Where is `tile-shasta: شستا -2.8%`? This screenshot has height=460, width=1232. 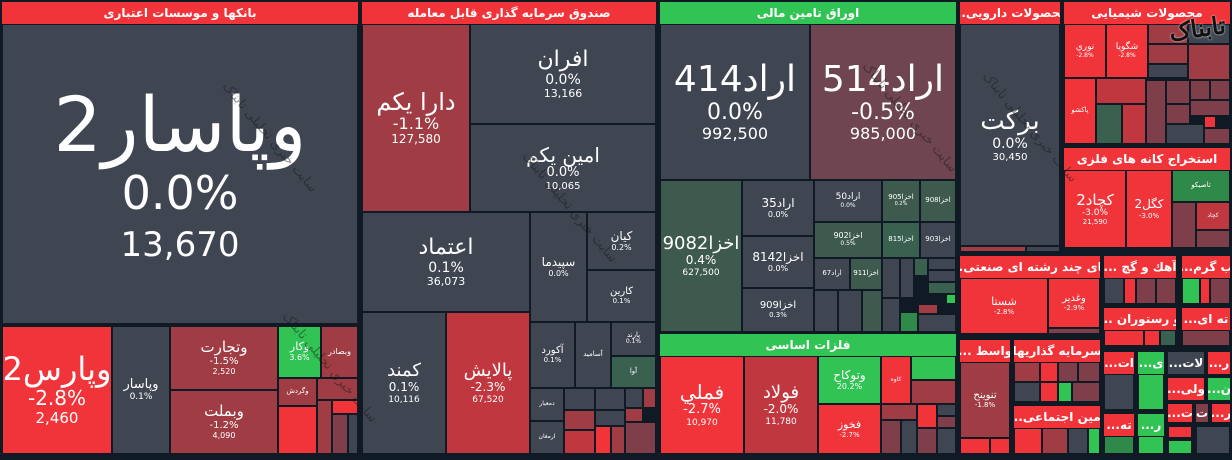
tile-shasta: شستا -2.8% is located at coordinates (1004, 306).